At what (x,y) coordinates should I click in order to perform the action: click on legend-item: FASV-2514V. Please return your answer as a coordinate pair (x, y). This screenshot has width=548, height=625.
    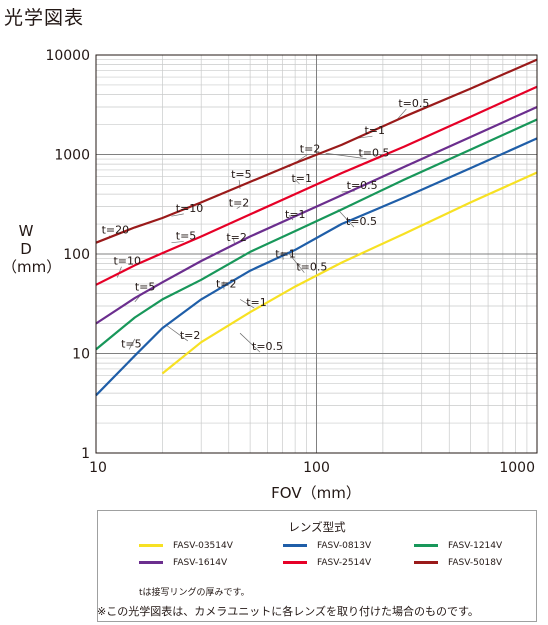
    Looking at the image, I should click on (327, 563).